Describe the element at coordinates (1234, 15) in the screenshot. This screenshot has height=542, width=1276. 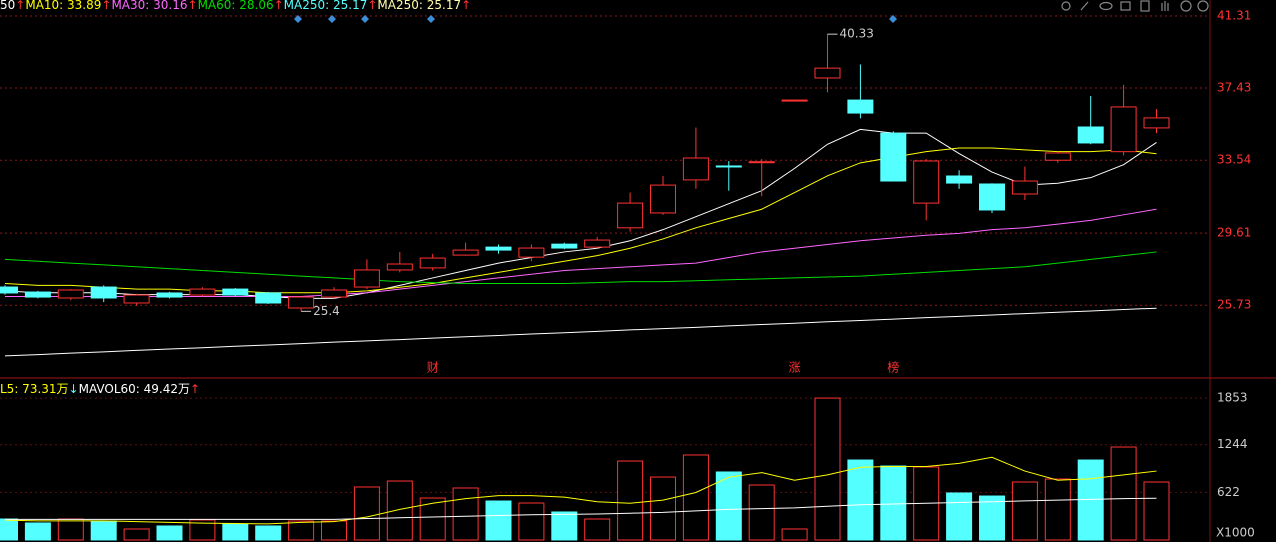
I see `y-tick-label: 41.31` at that location.